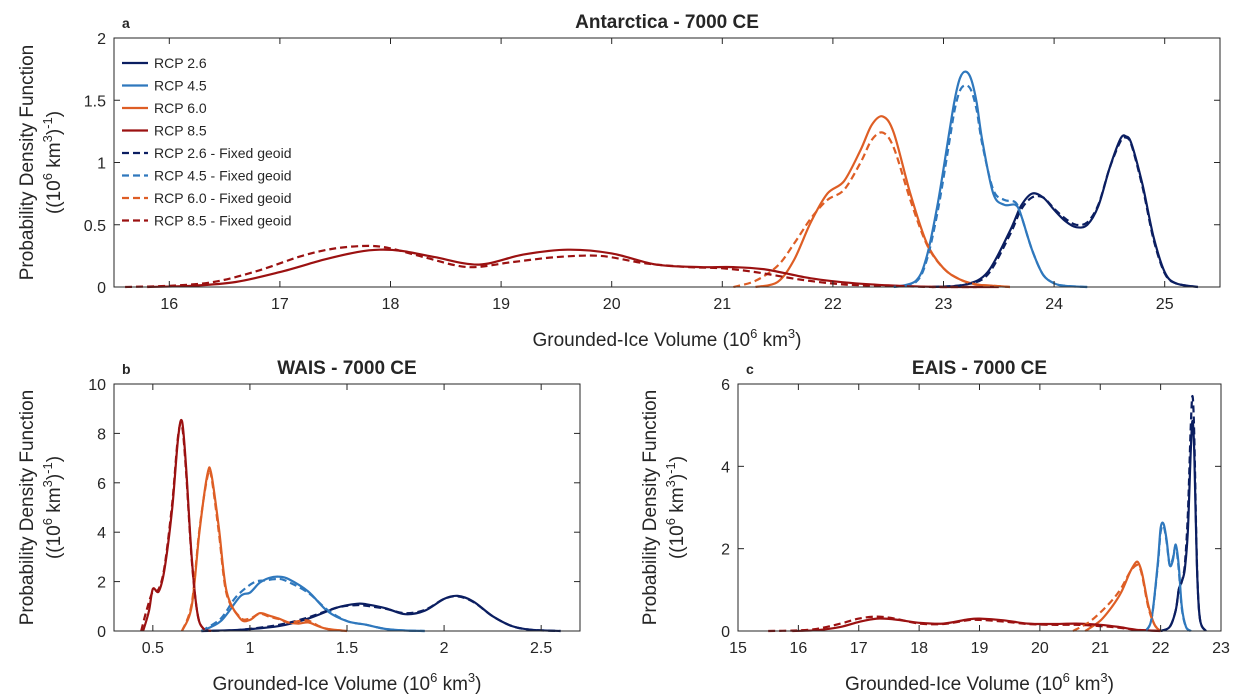 The image size is (1233, 700). Describe the element at coordinates (1100, 648) in the screenshot. I see `x-tick-label: 21` at that location.